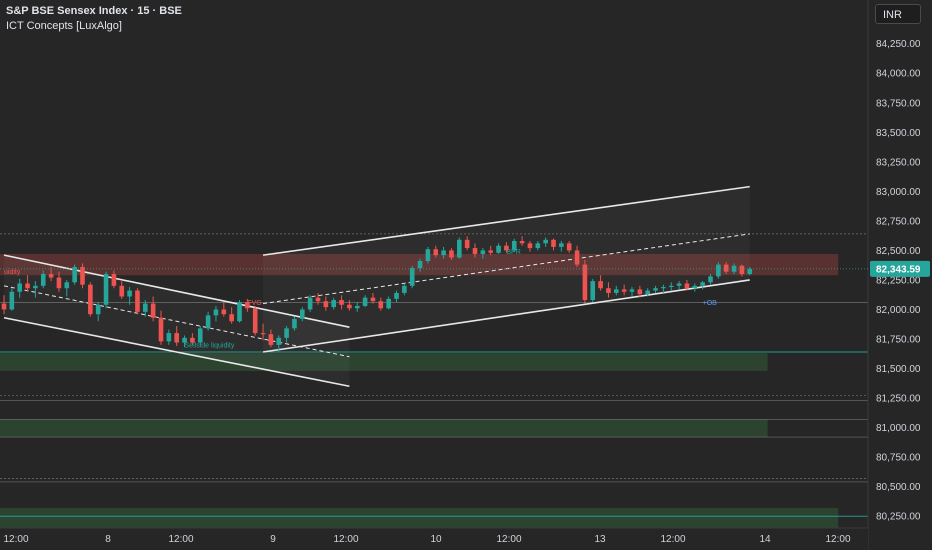 This screenshot has width=932, height=550. Describe the element at coordinates (898, 14) in the screenshot. I see `currency-button: INR` at that location.